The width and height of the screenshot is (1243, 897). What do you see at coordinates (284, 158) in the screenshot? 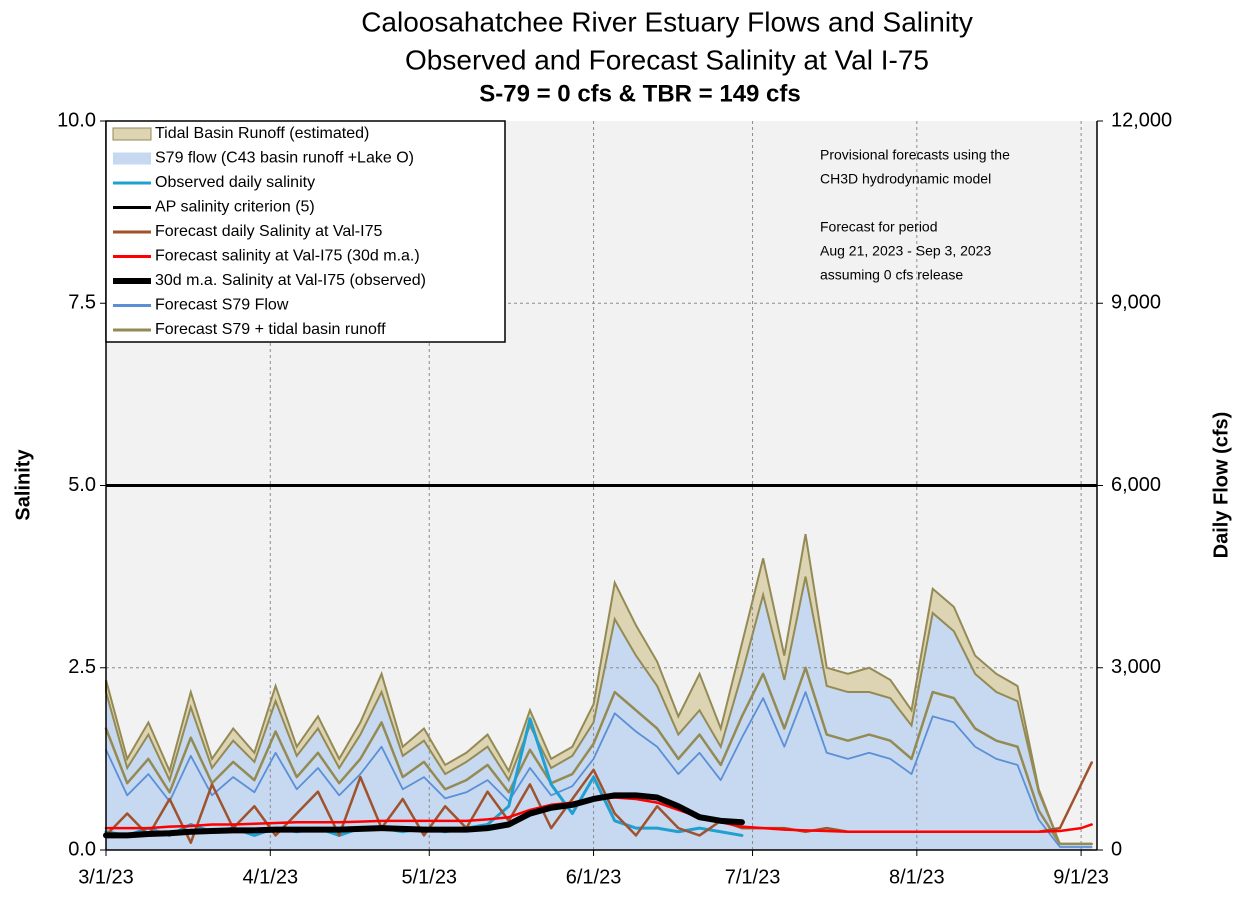
I see `legend-label: S79 flow (C43 basin runoff +Lake O)` at bounding box center [284, 158].